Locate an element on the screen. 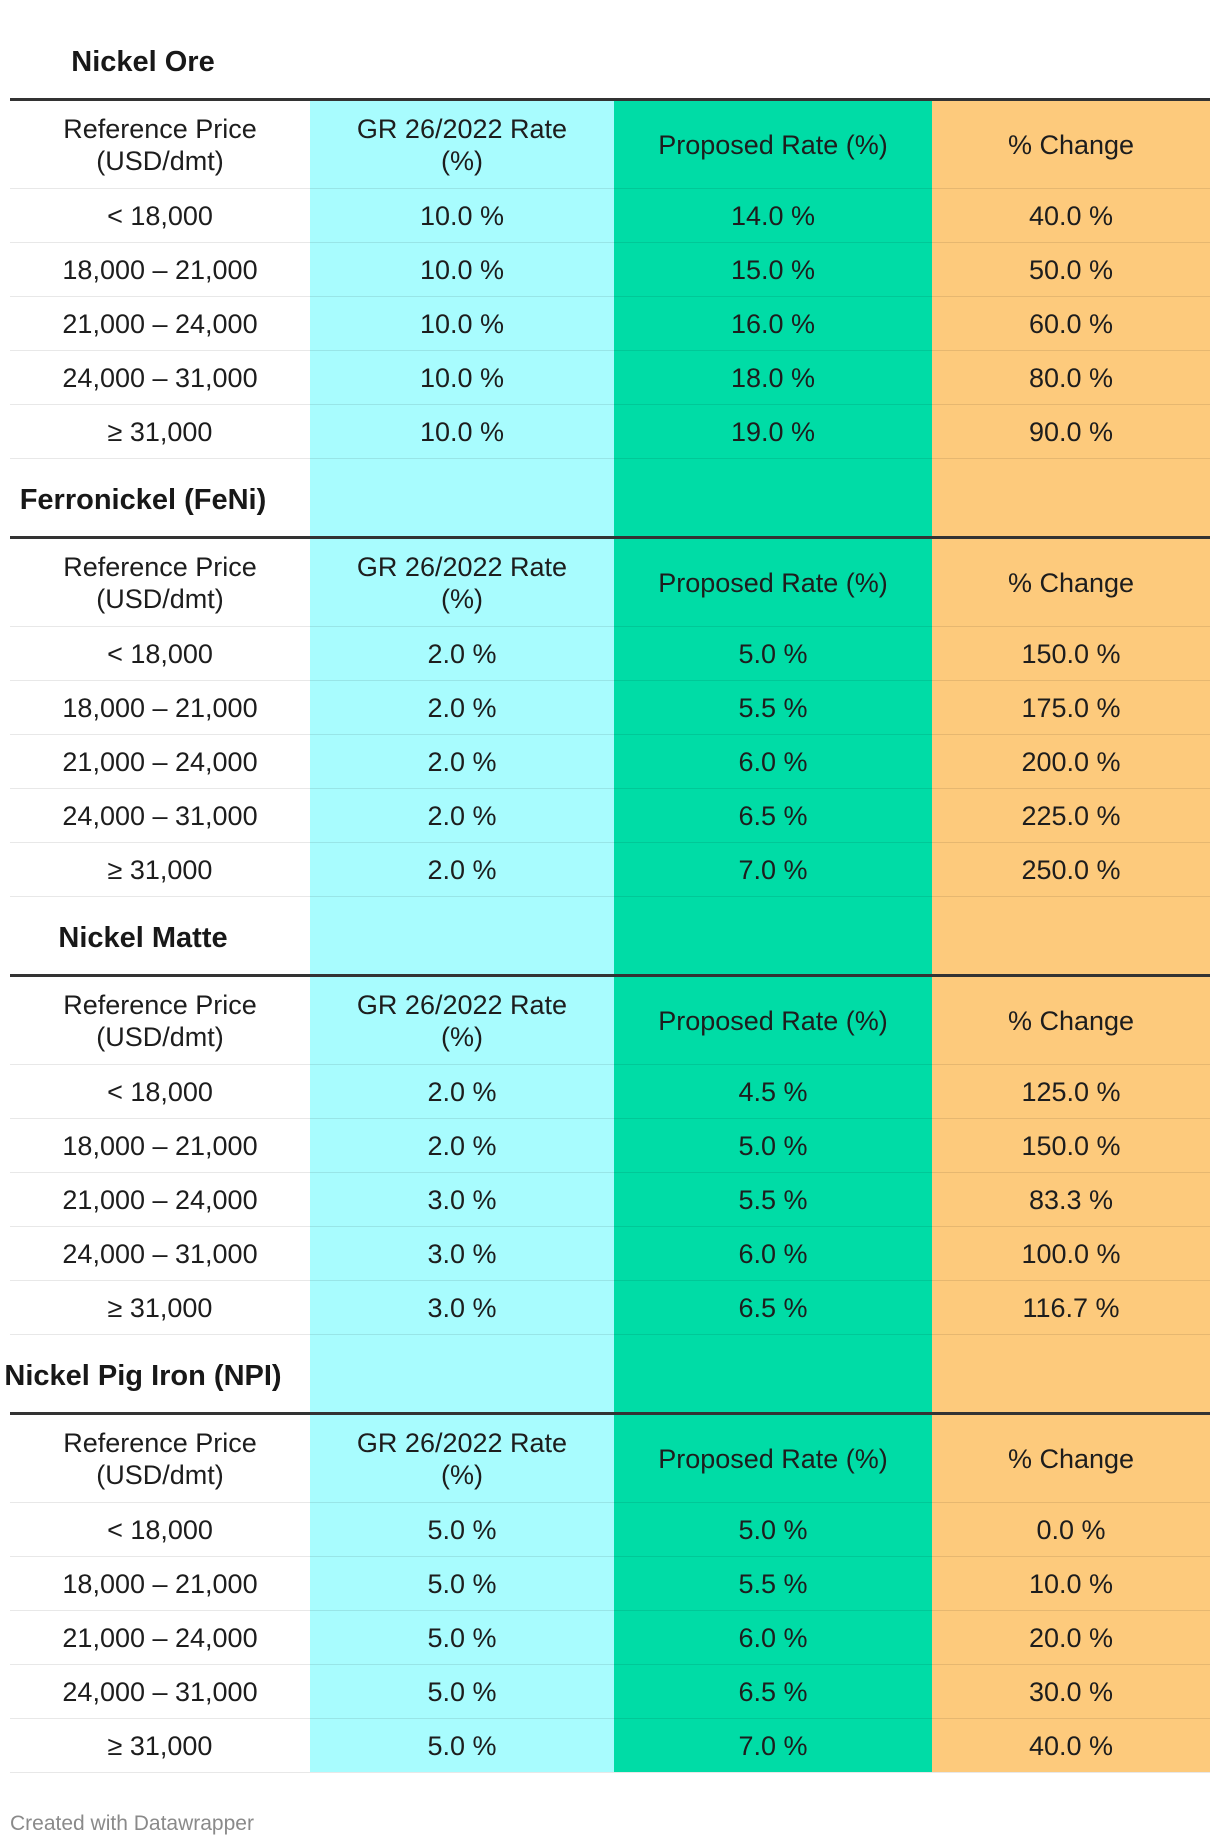 The width and height of the screenshot is (1220, 1848). price-range-cell: 18,000 – 21,000 is located at coordinates (160, 270).